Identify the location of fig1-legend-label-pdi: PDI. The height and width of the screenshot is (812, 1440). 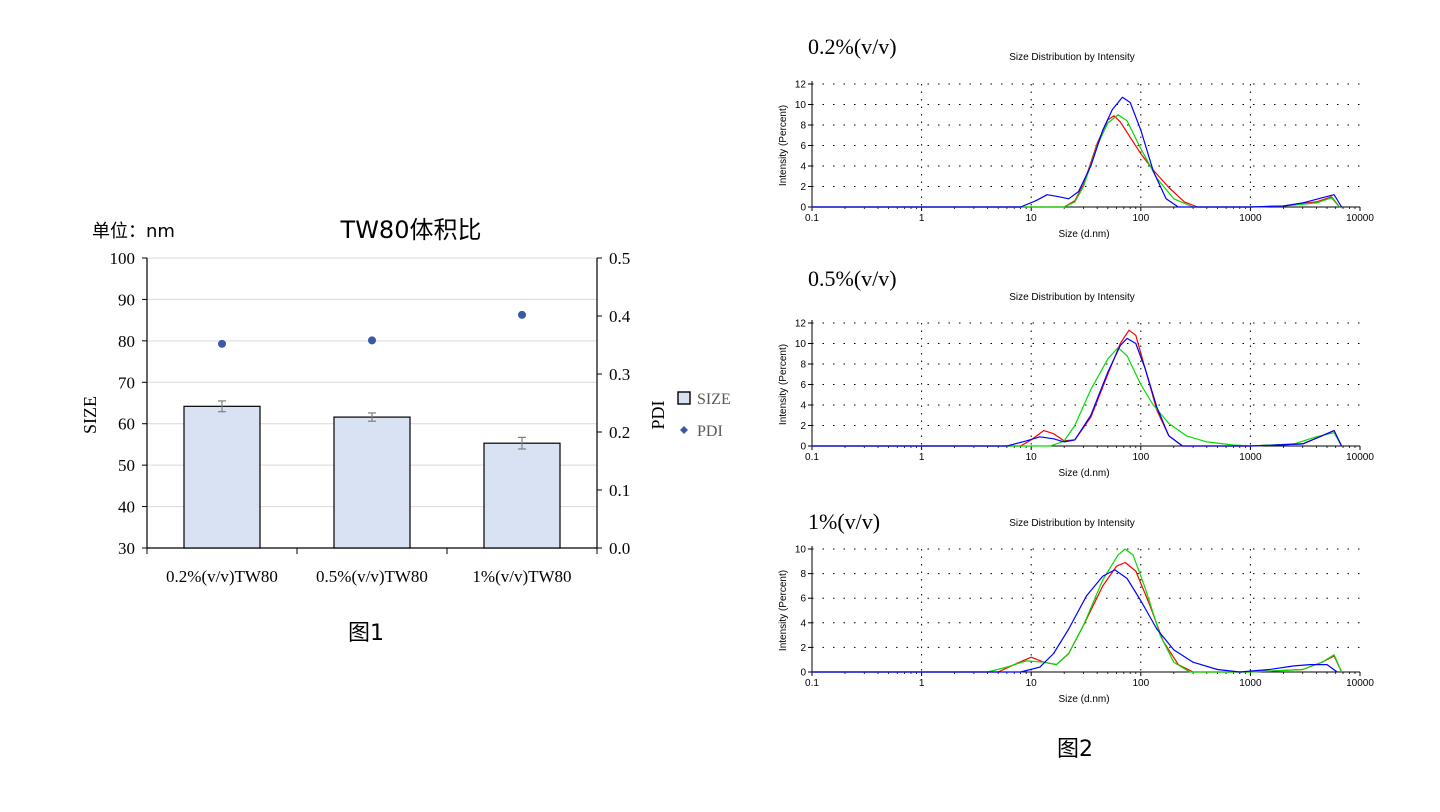
(710, 431).